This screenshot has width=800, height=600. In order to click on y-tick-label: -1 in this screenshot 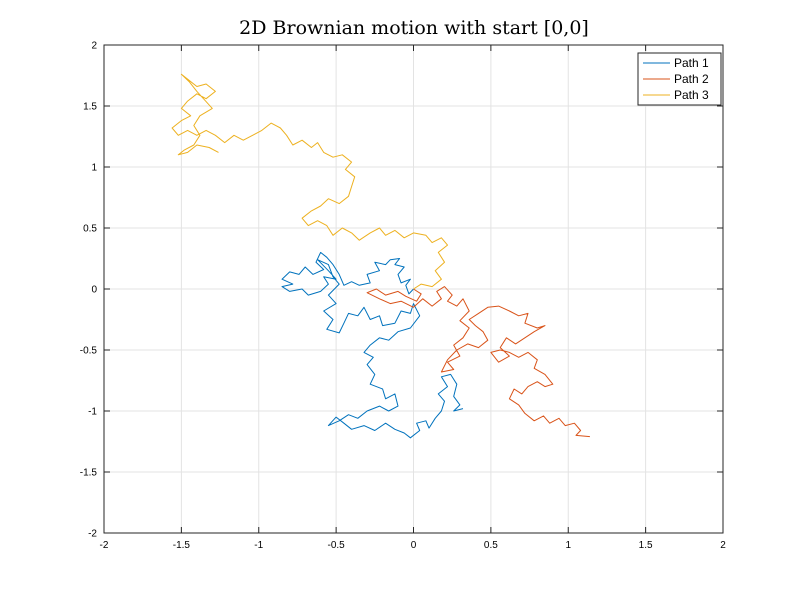, I will do `click(92, 412)`.